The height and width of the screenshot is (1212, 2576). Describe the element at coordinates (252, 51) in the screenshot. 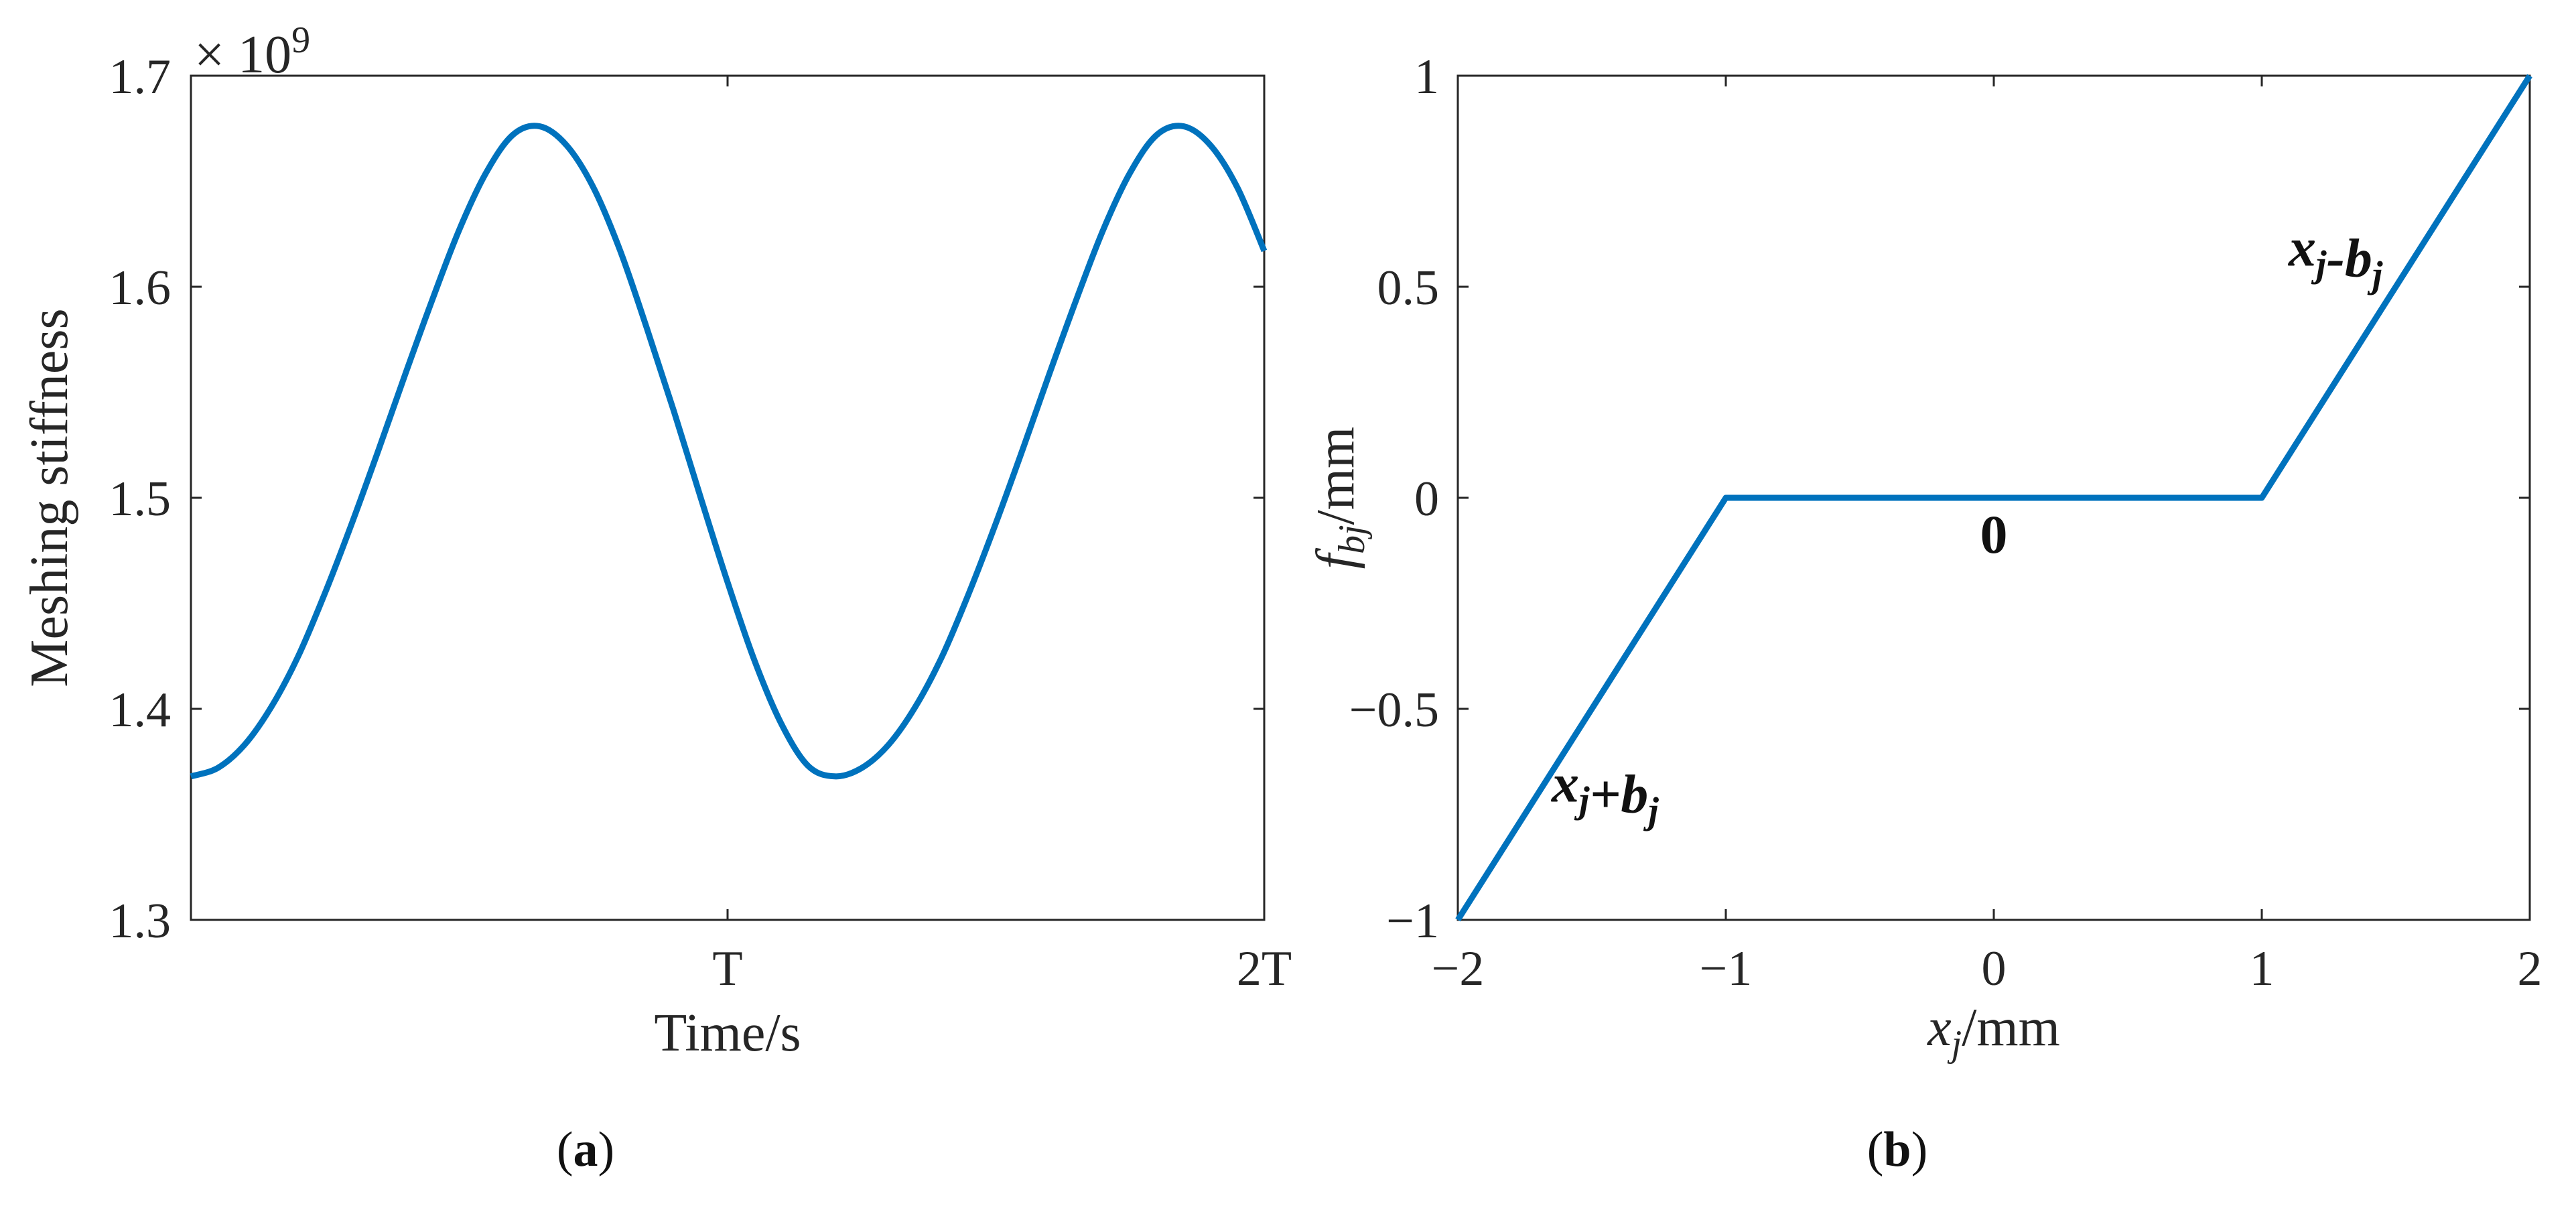

I see `panel-a-exponent-label: × 10⁹` at that location.